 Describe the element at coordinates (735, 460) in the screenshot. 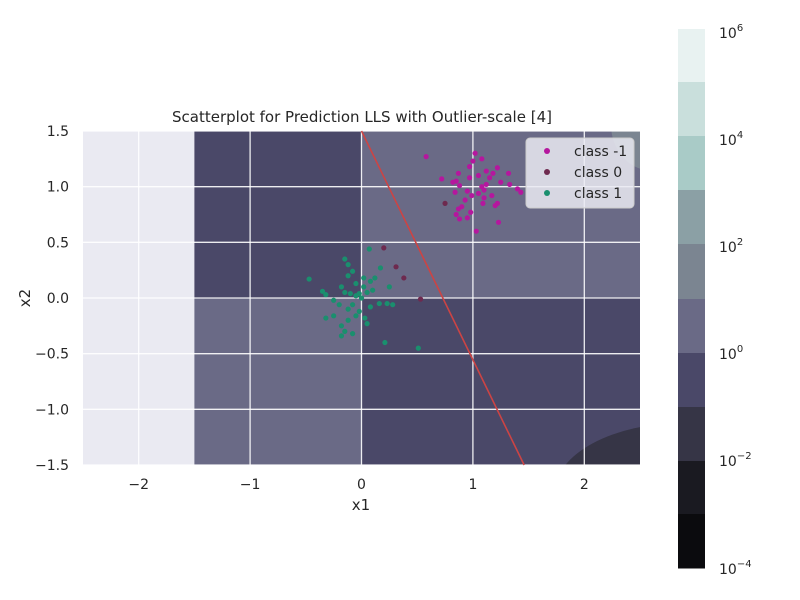

I see `colorbar-tick-label: 10⁻²` at that location.